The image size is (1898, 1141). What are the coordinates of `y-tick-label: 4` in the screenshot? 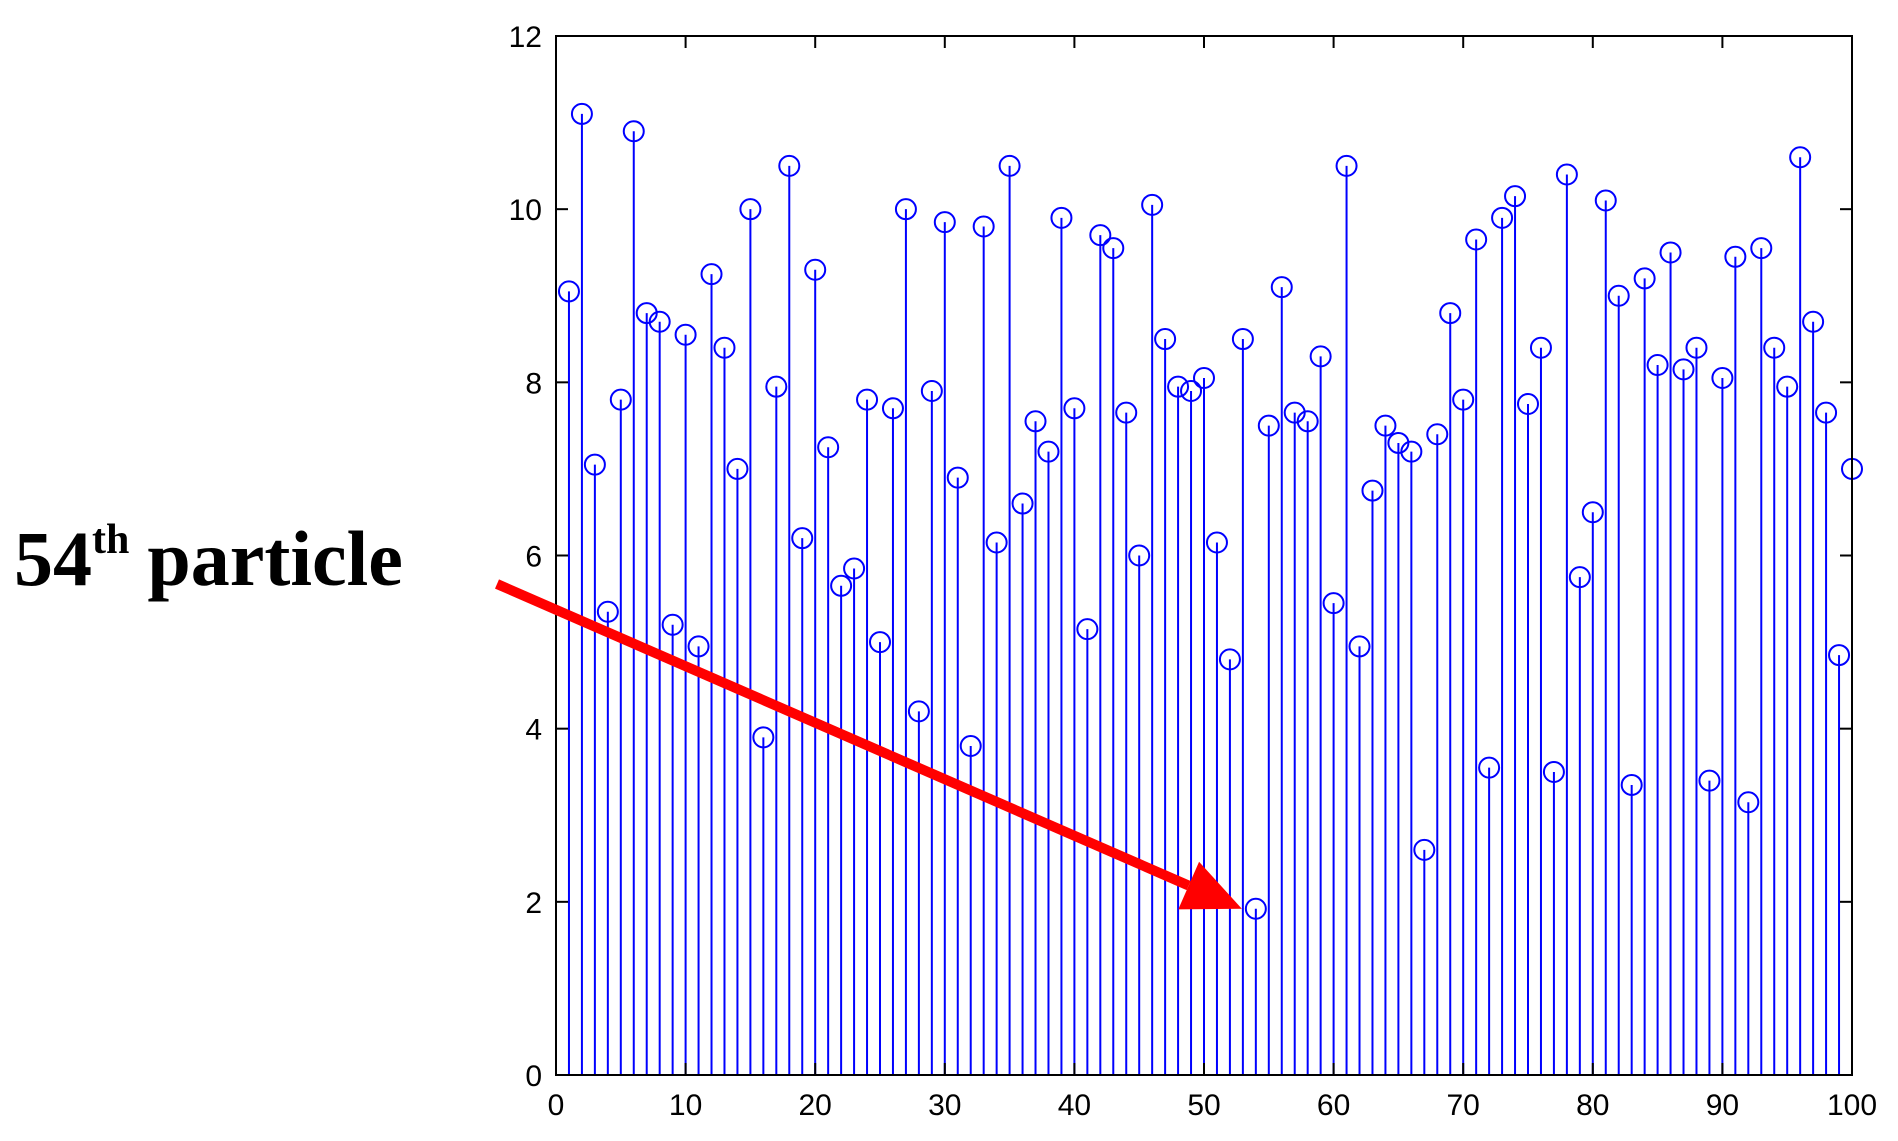 It's located at (533, 730).